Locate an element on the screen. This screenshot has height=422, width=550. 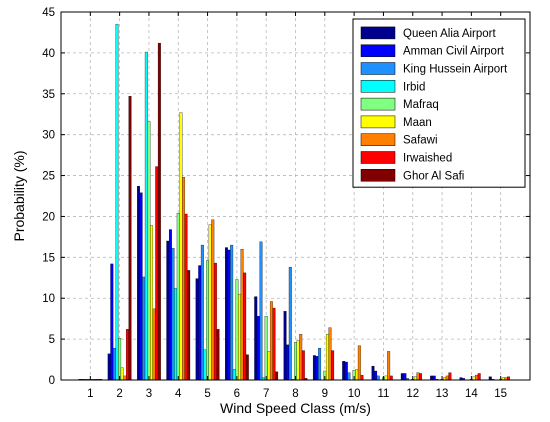
y-tick-label: 20 is located at coordinates (48, 217).